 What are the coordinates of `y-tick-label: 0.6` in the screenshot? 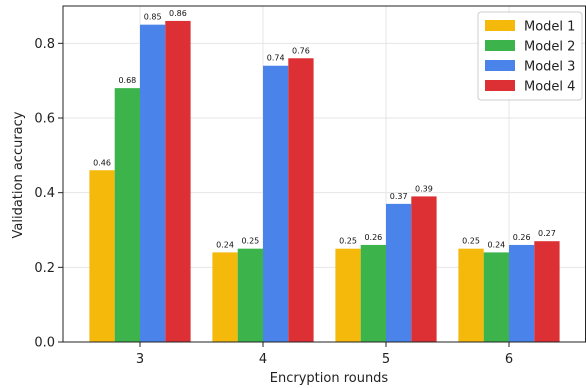 It's located at (44, 119).